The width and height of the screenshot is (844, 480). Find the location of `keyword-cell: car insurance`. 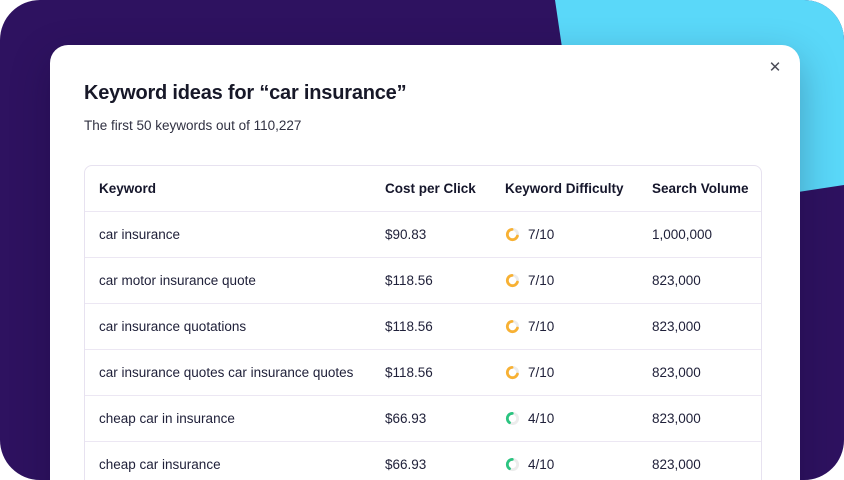

keyword-cell: car insurance is located at coordinates (140, 234).